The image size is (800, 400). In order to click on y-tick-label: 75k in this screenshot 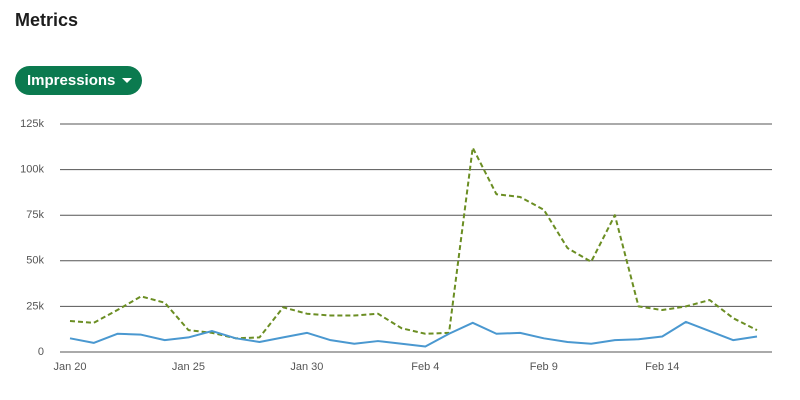, I will do `click(35, 215)`.